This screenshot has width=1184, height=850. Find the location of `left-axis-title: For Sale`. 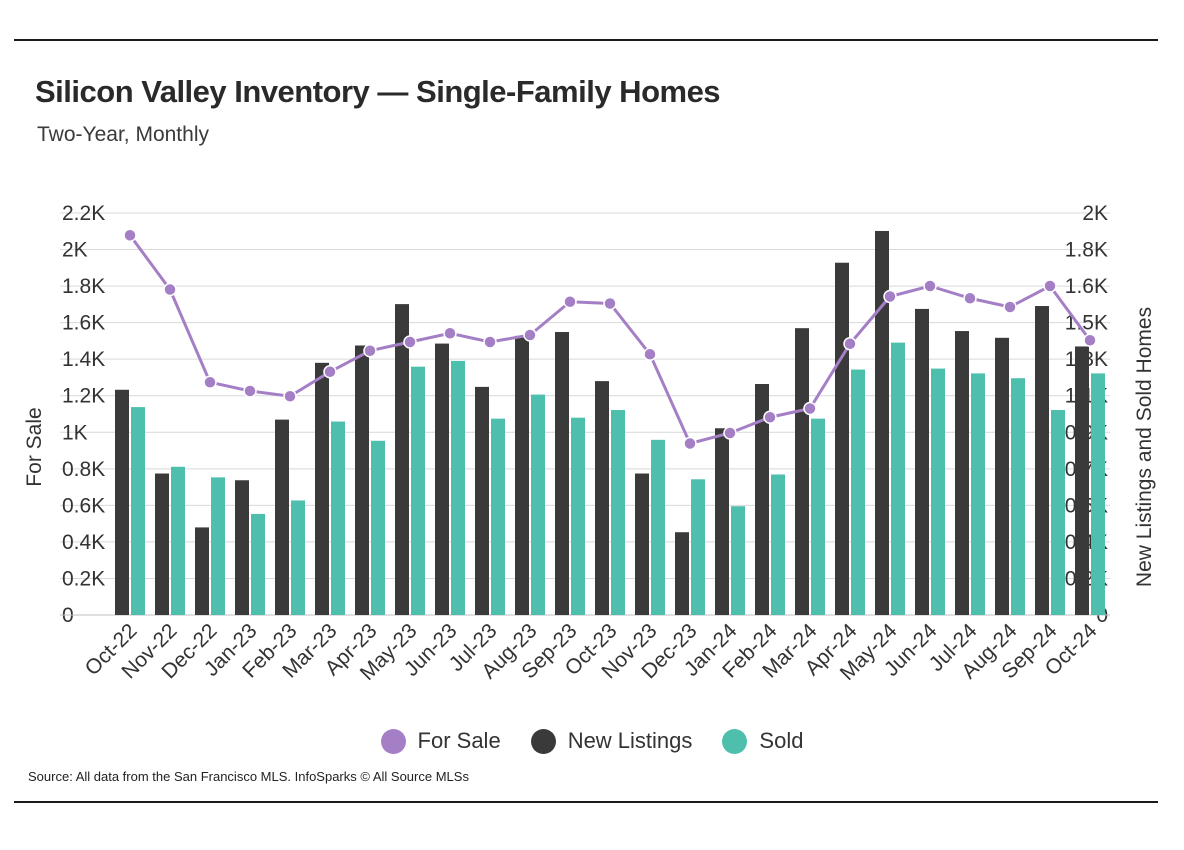

left-axis-title: For Sale is located at coordinates (34, 446).